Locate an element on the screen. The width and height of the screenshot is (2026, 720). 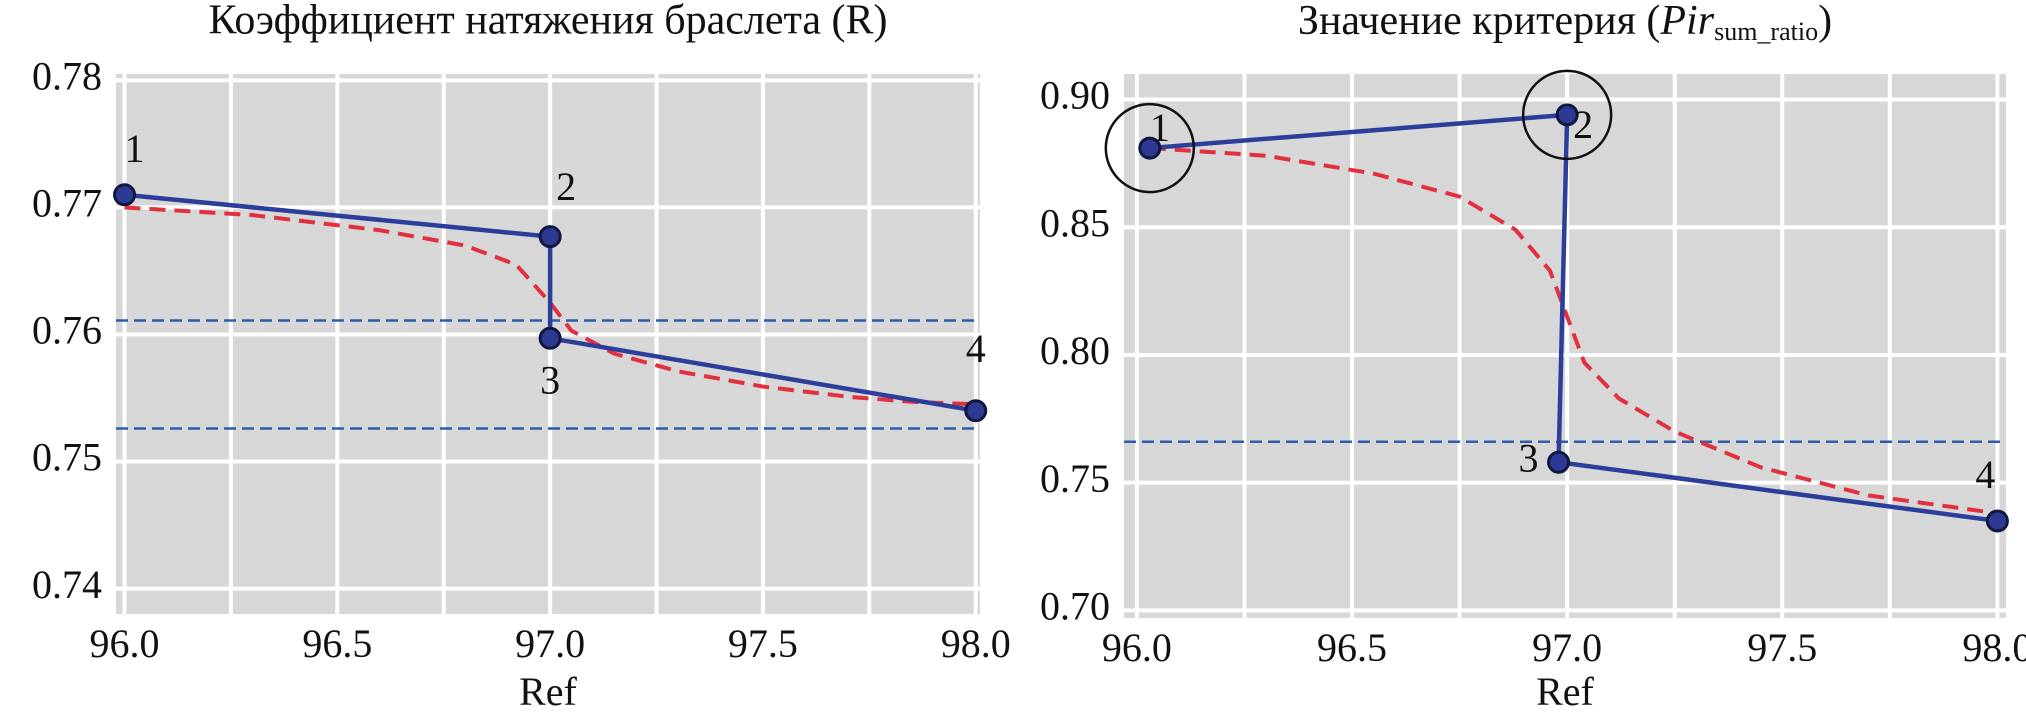
title-text: Значение критерия ( is located at coordinates (1479, 22).